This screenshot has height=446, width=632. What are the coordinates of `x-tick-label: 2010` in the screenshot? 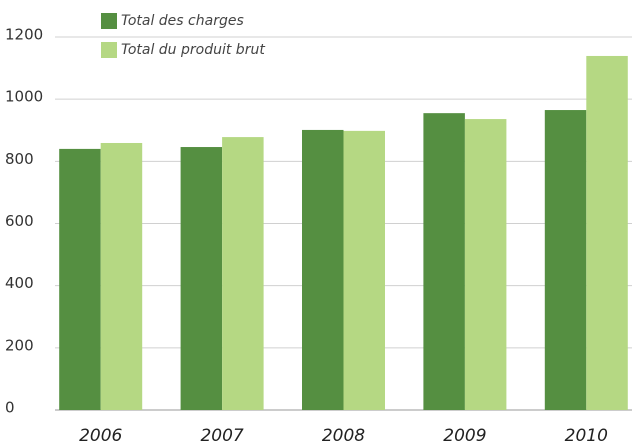 It's located at (586, 436).